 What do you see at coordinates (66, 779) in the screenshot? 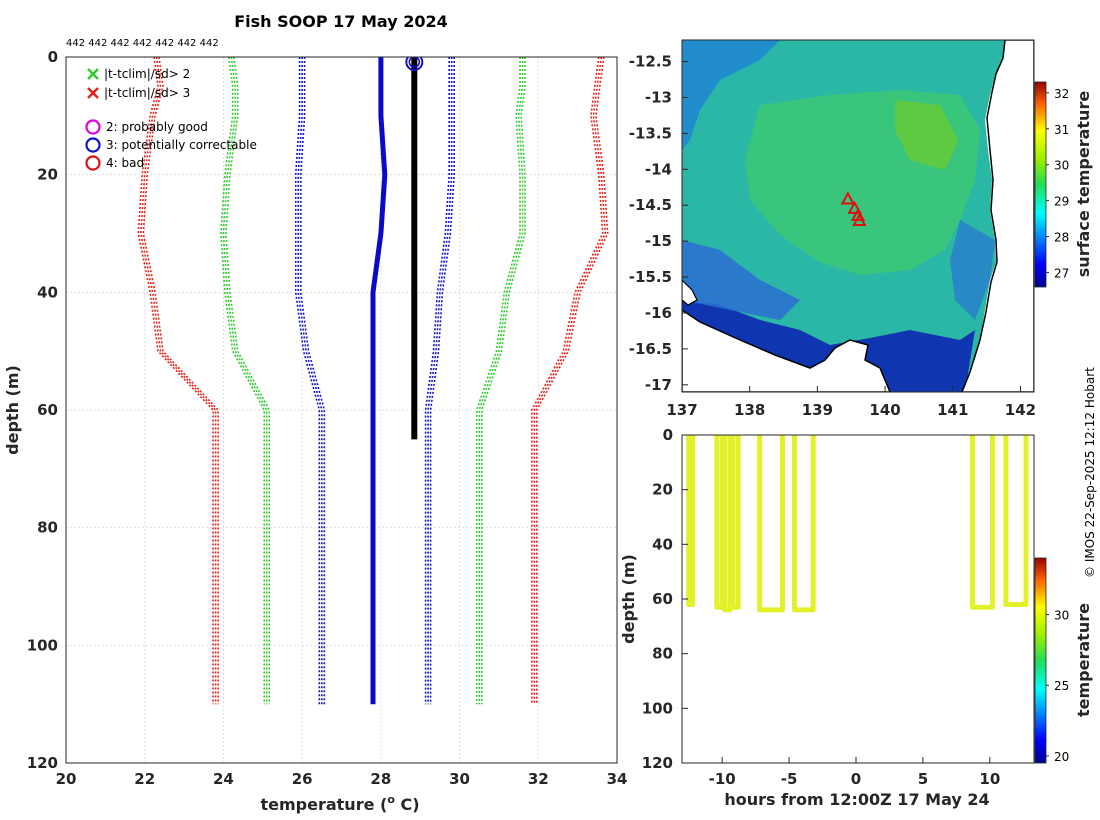
I see `profile-xtick-label: 20` at bounding box center [66, 779].